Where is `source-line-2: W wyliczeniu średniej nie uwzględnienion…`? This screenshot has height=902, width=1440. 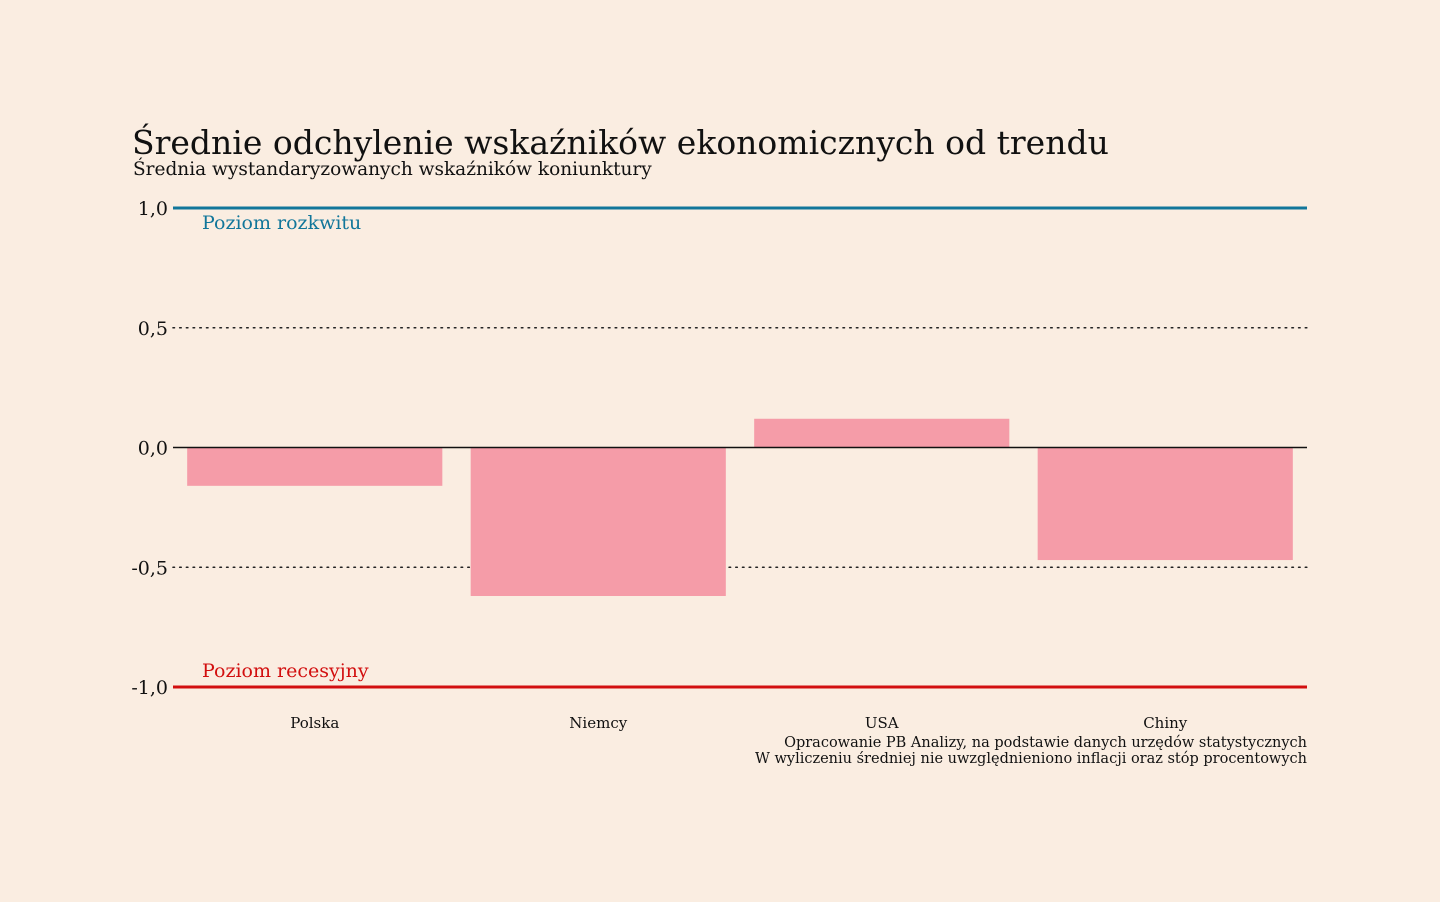
source-line-2: W wyliczeniu średniej nie uwzględnienion… is located at coordinates (1030, 759).